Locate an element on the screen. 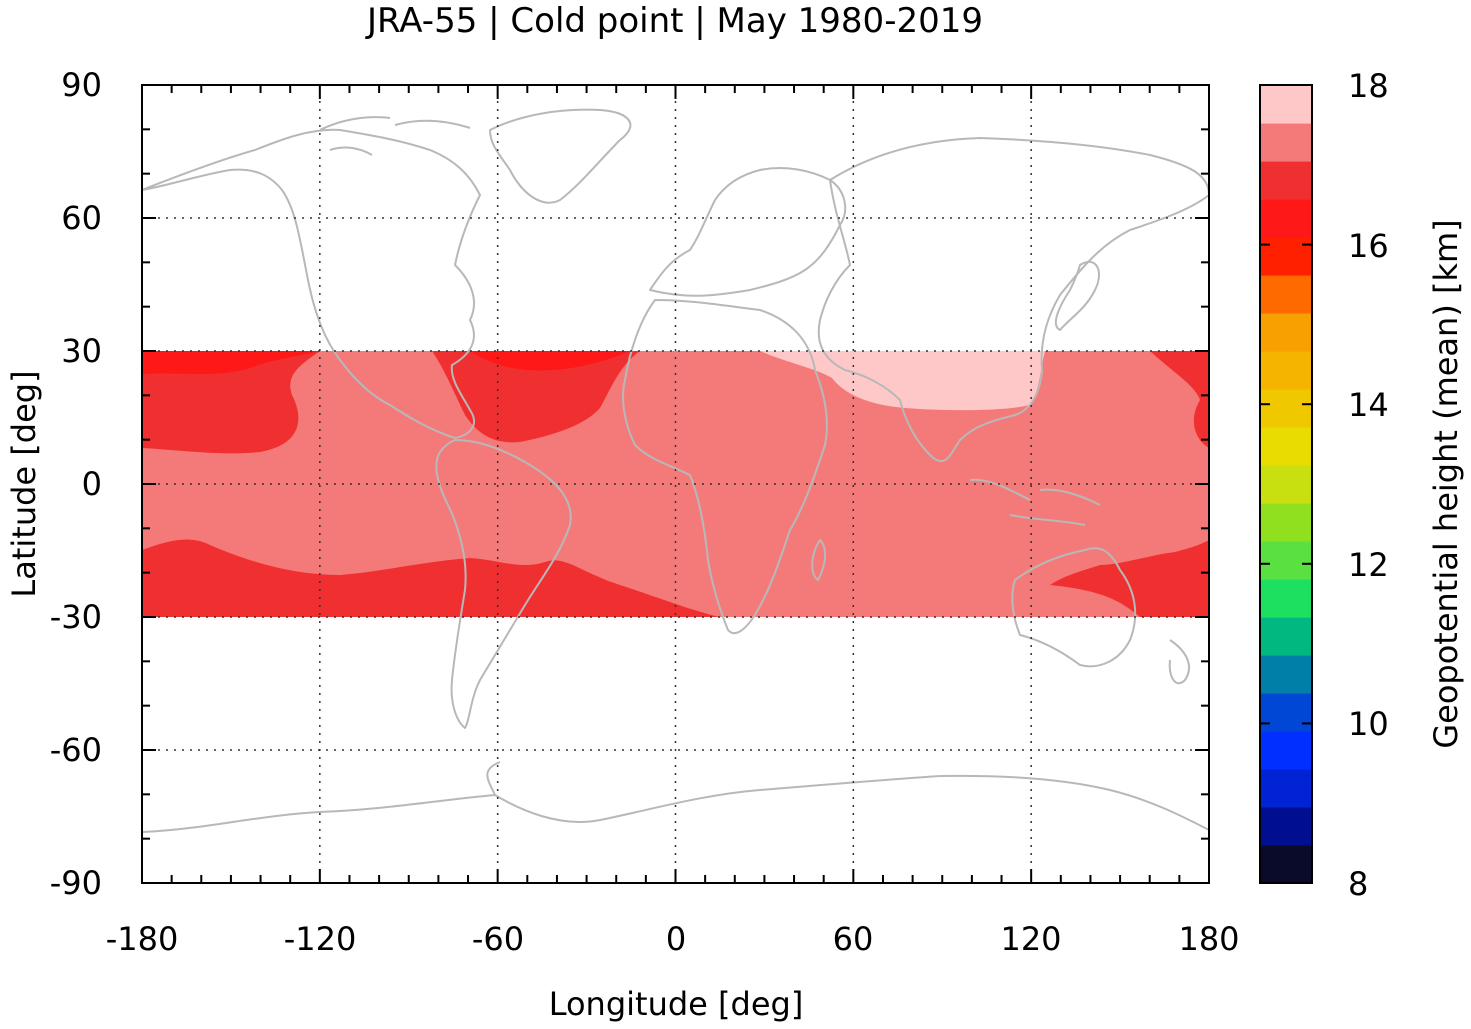  coast-africa is located at coordinates (725, 467).